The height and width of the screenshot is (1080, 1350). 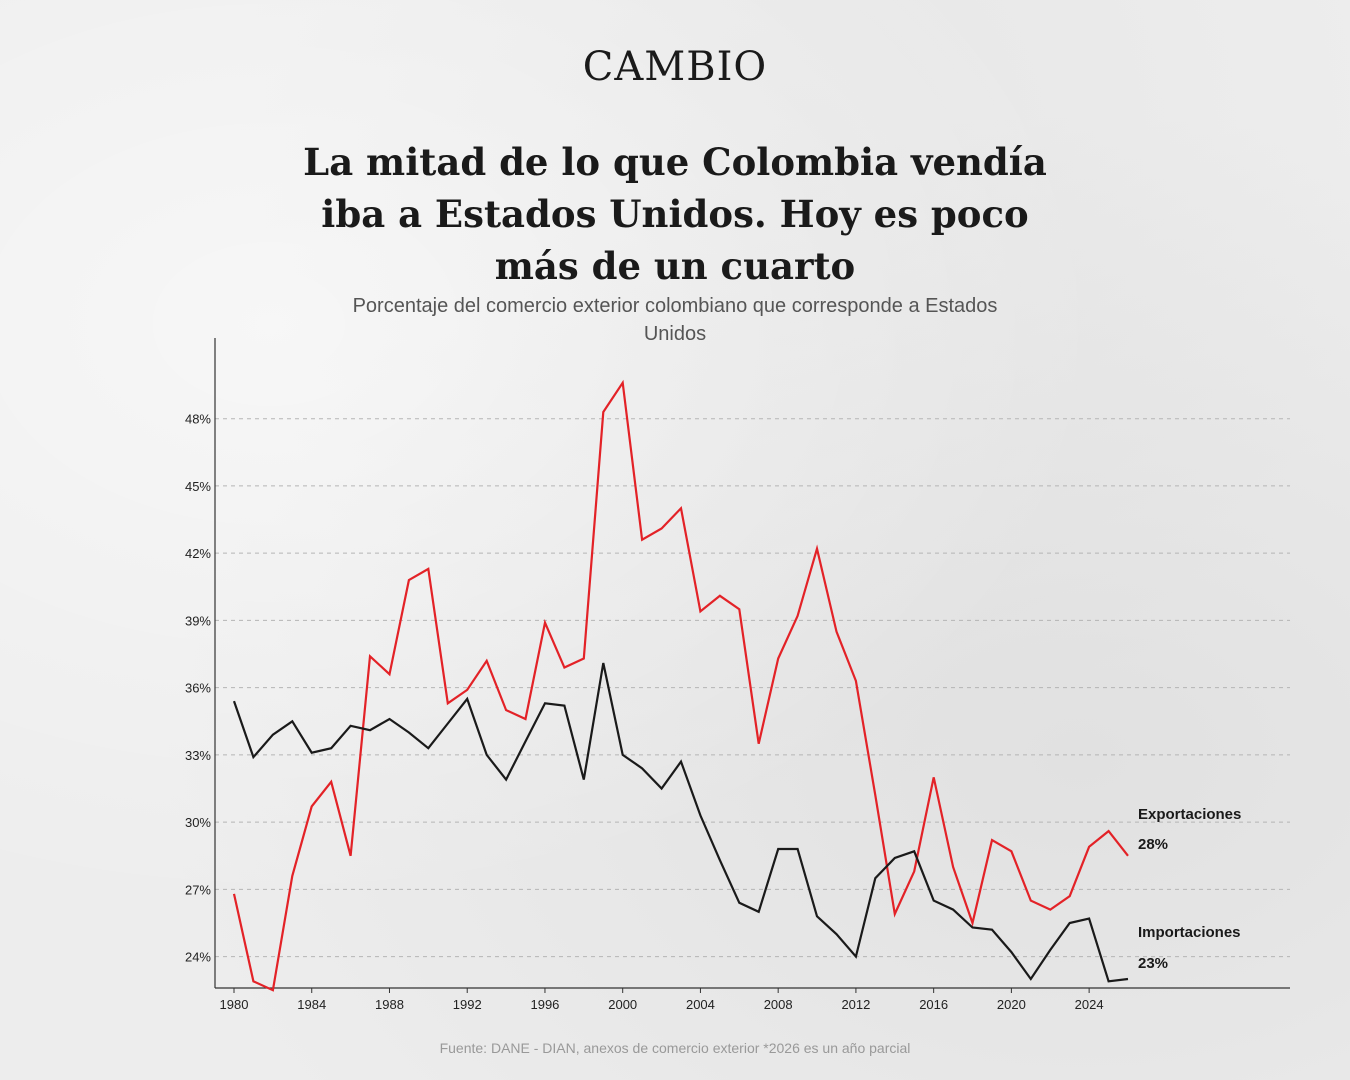 I want to click on series-name-exportaciones: Exportaciones, so click(x=1189, y=814).